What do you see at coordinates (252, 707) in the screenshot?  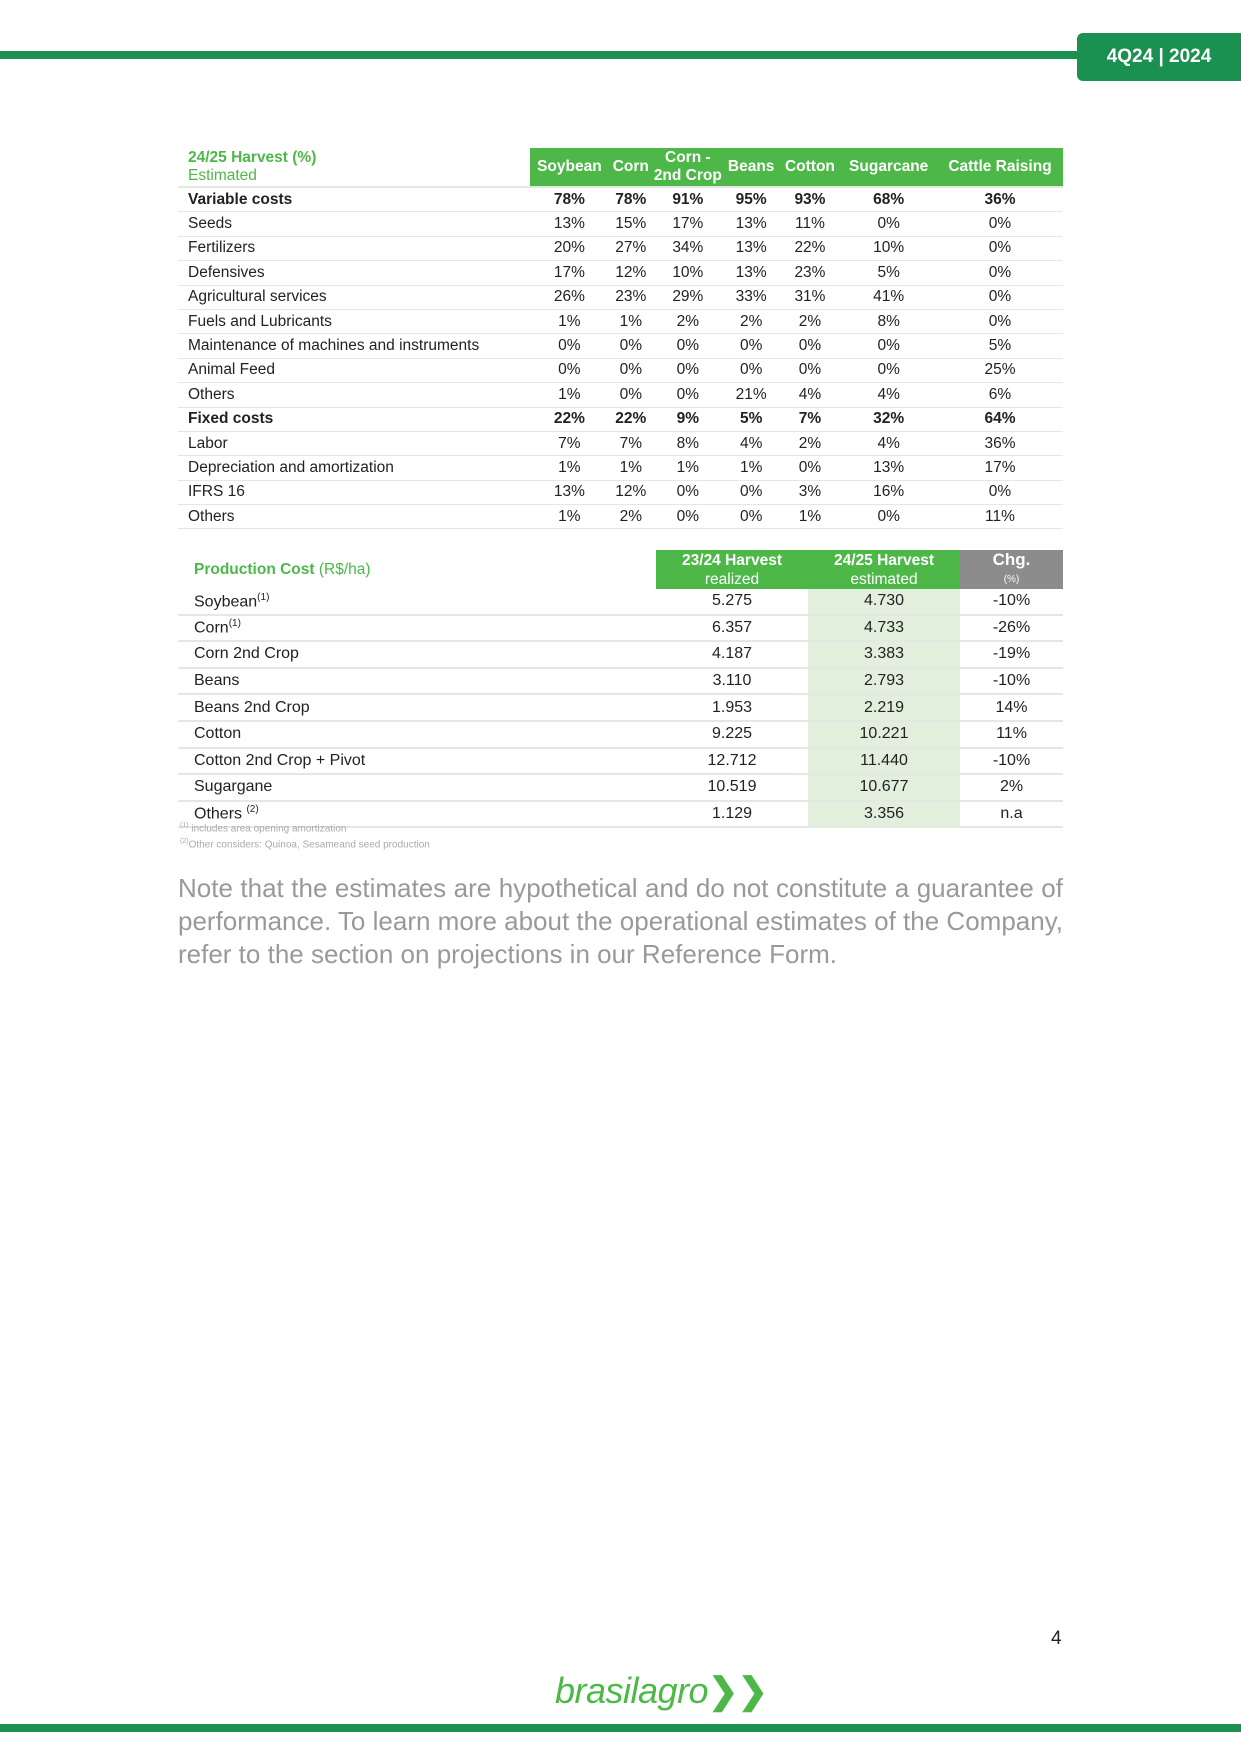 I see `crop-name: Beans 2nd Crop` at bounding box center [252, 707].